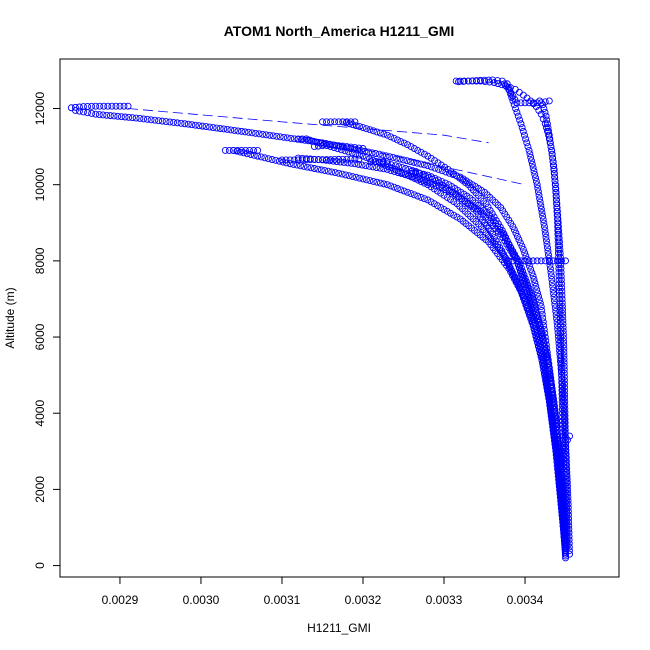 This screenshot has width=650, height=650. I want to click on y-tick-label: 4000, so click(40, 413).